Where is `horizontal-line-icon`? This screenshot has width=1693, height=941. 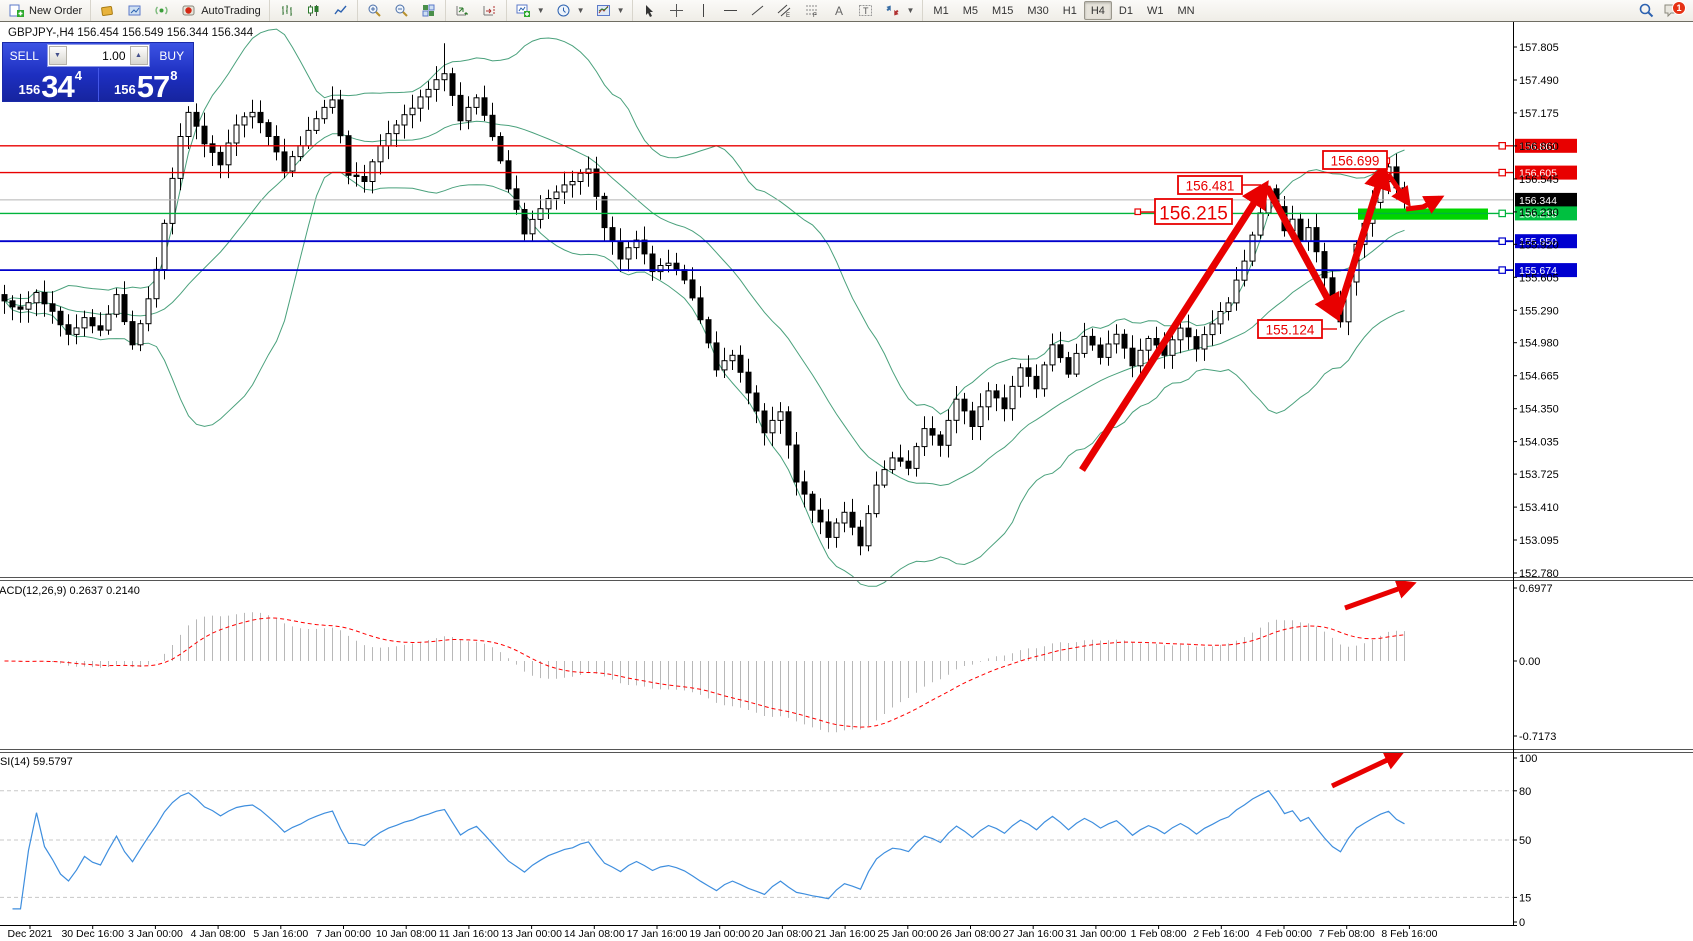
horizontal-line-icon is located at coordinates (730, 10).